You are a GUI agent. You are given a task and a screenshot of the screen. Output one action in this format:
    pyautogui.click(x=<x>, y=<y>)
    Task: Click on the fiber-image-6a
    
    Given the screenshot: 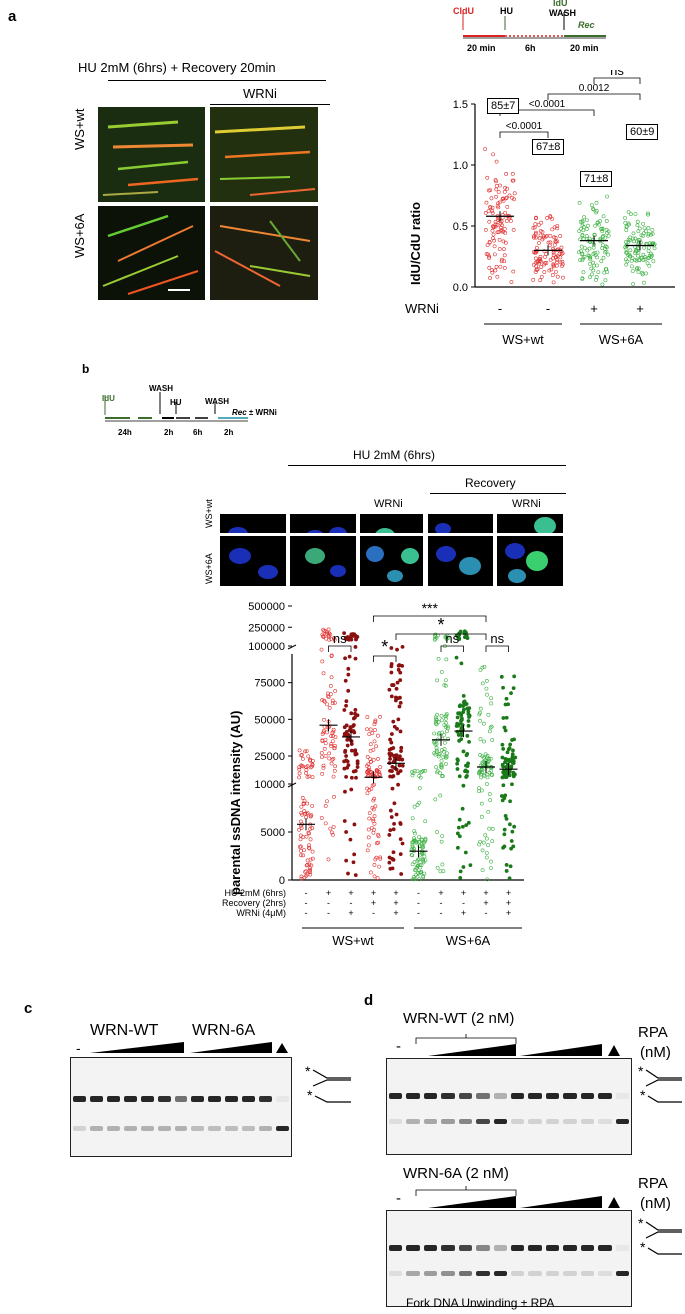 What is the action you would take?
    pyautogui.click(x=151, y=253)
    